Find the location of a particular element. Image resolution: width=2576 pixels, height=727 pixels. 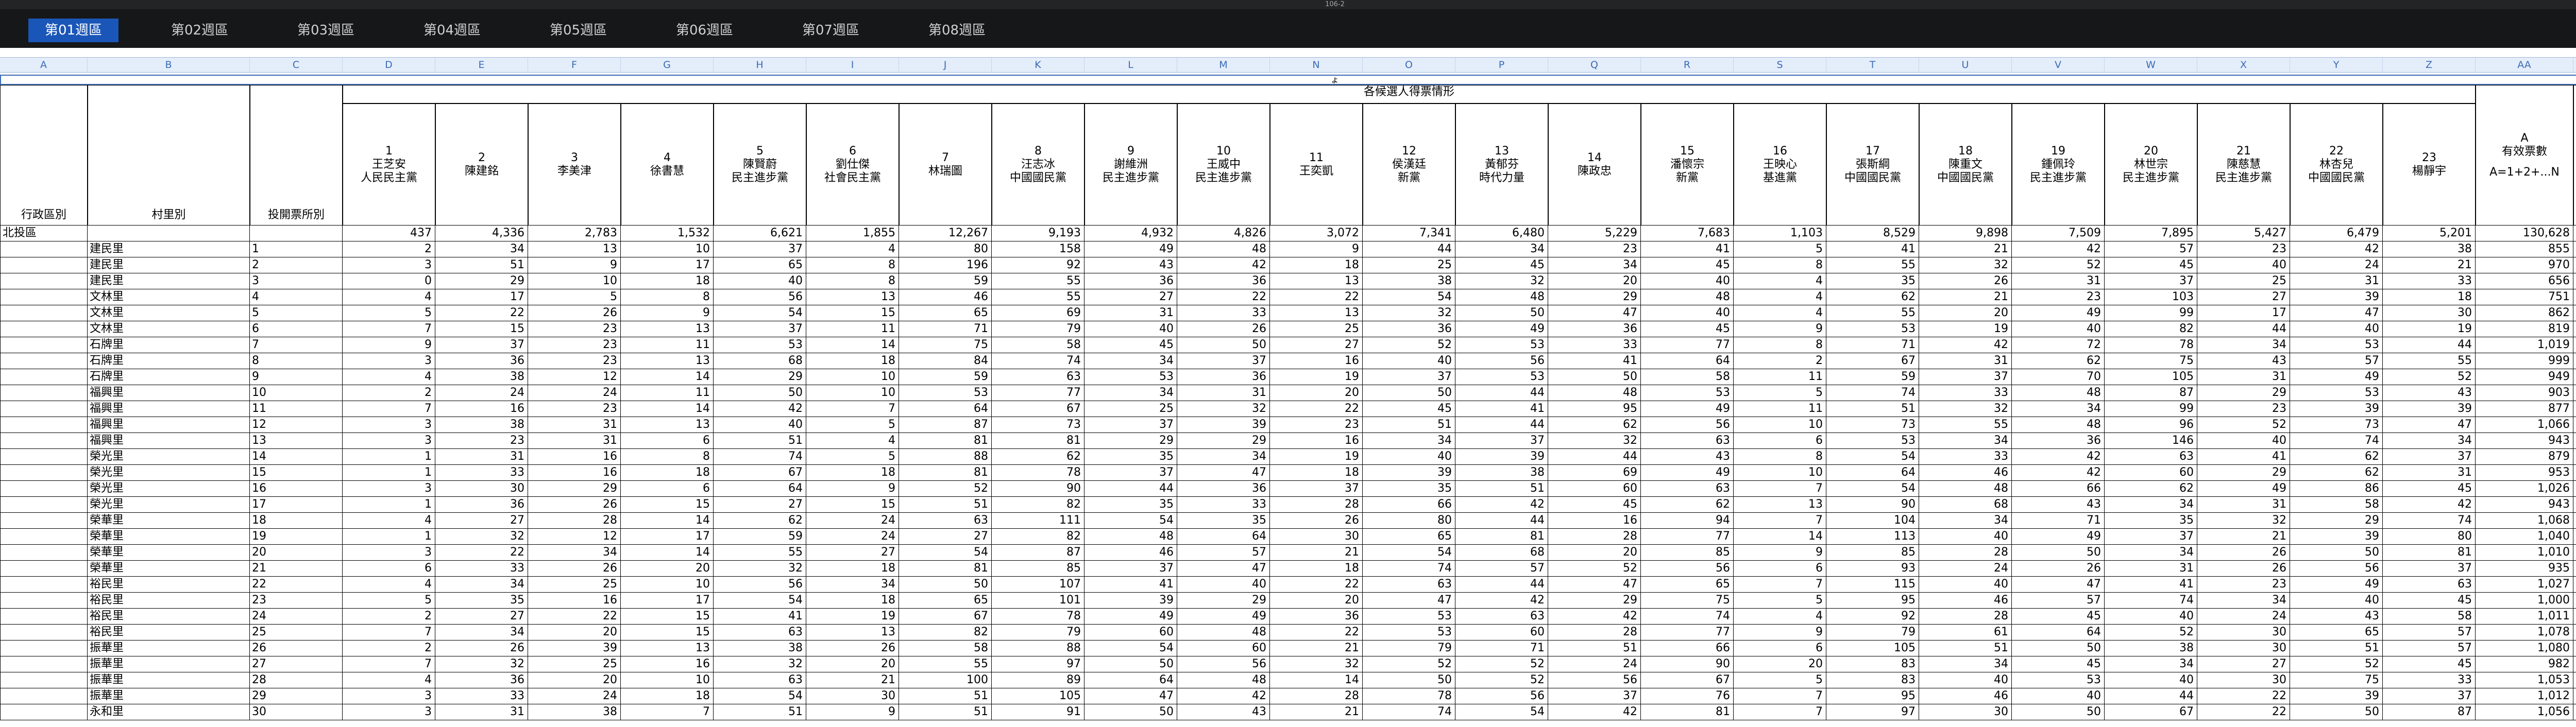

column-letter-g: G is located at coordinates (667, 65).